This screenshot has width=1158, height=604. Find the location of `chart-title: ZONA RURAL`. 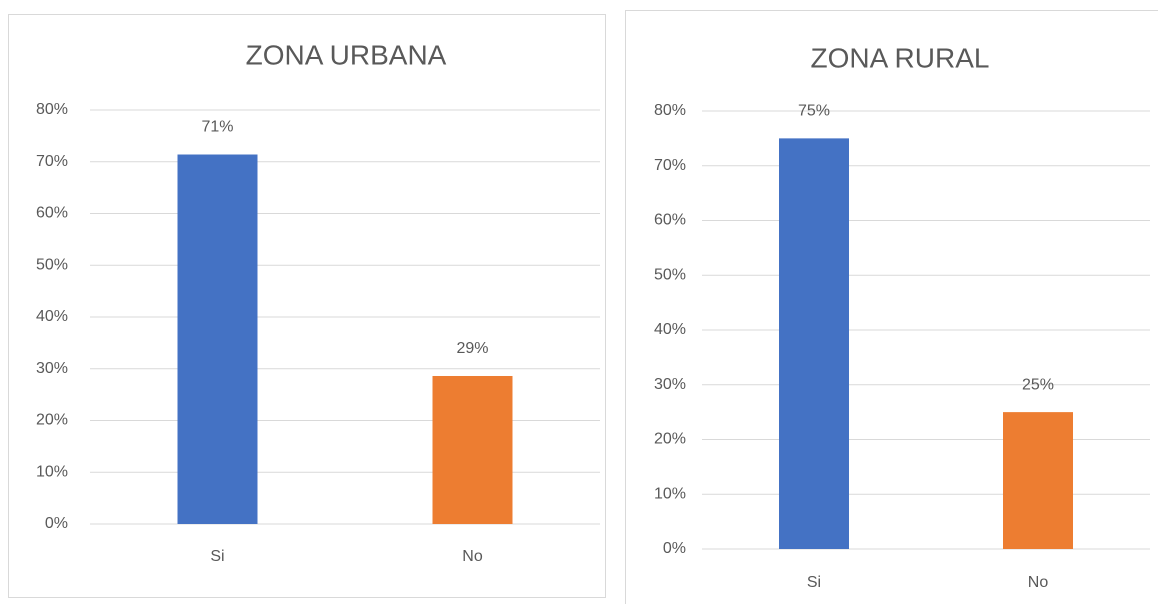

chart-title: ZONA RURAL is located at coordinates (900, 57).